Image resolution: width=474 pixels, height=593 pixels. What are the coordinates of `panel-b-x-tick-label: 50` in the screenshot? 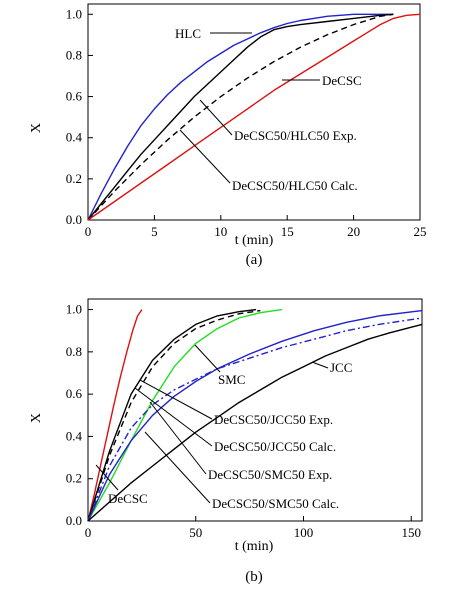 It's located at (195, 532).